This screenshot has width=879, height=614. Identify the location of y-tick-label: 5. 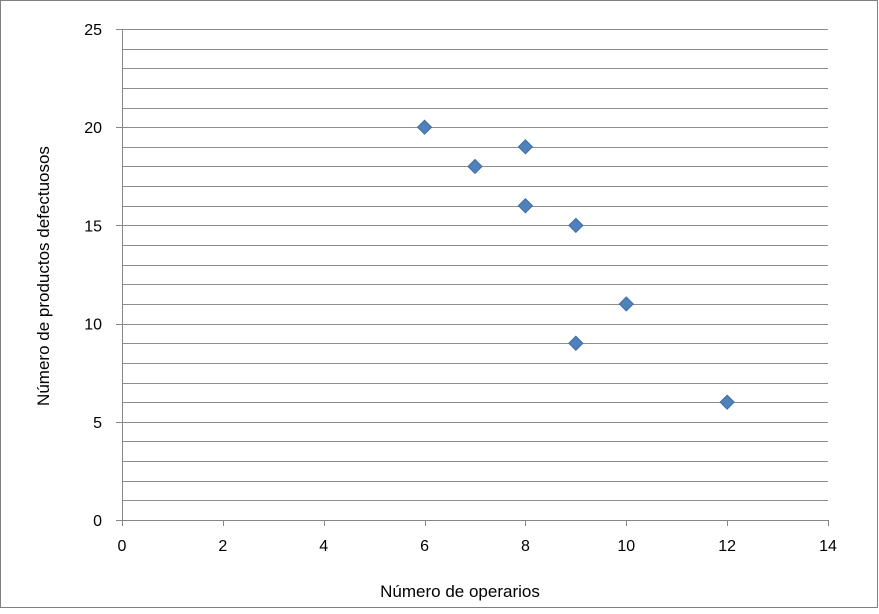
(97, 423).